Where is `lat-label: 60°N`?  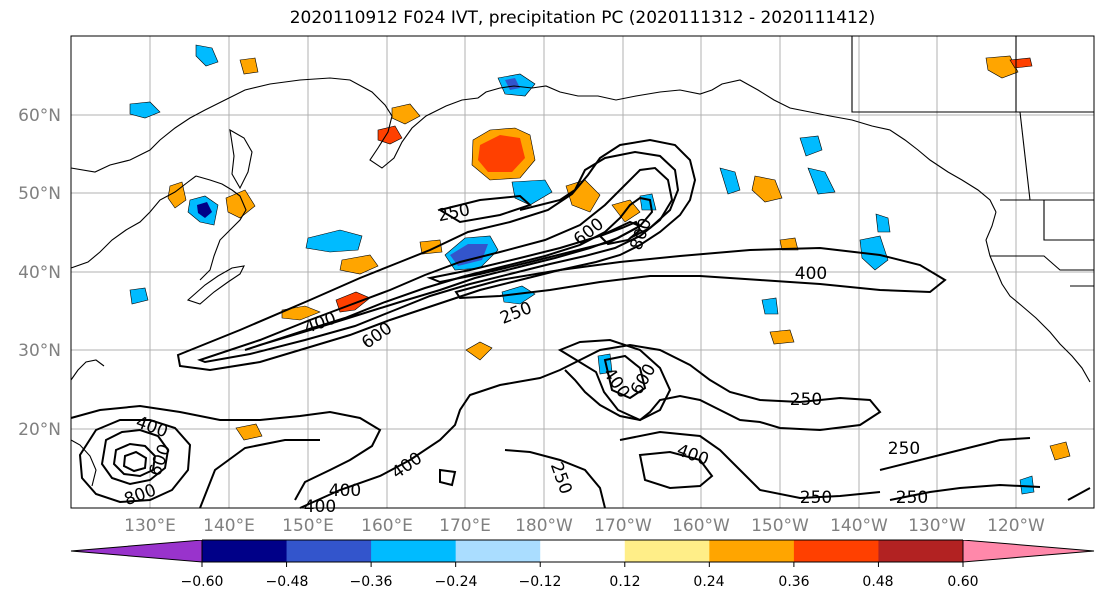 lat-label: 60°N is located at coordinates (39, 116).